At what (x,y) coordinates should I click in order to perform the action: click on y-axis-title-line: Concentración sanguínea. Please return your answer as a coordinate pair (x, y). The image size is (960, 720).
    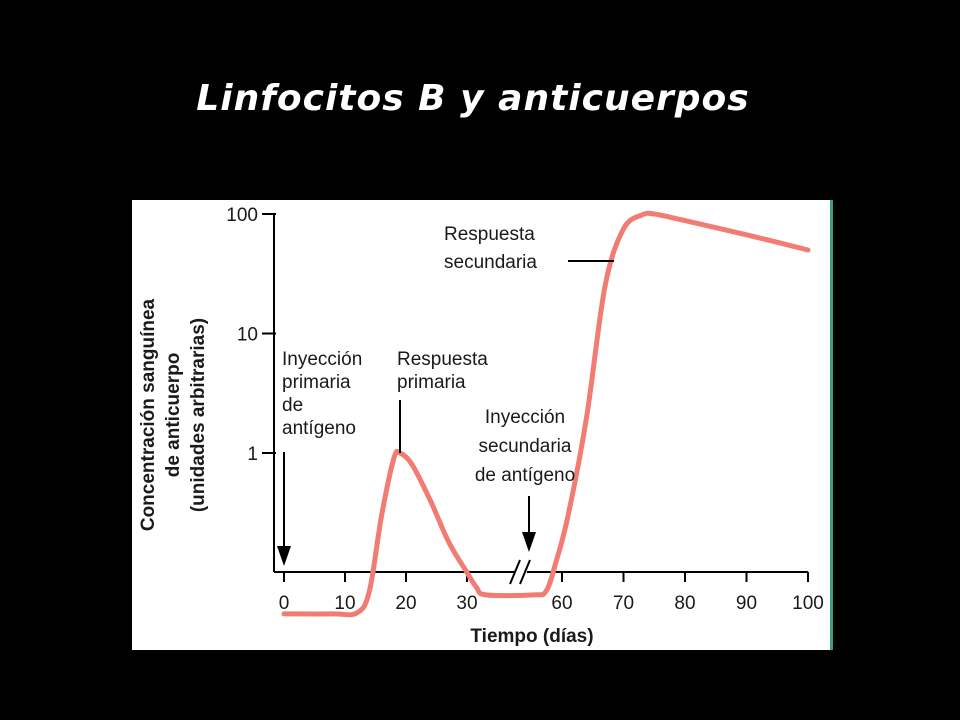
    Looking at the image, I should click on (148, 414).